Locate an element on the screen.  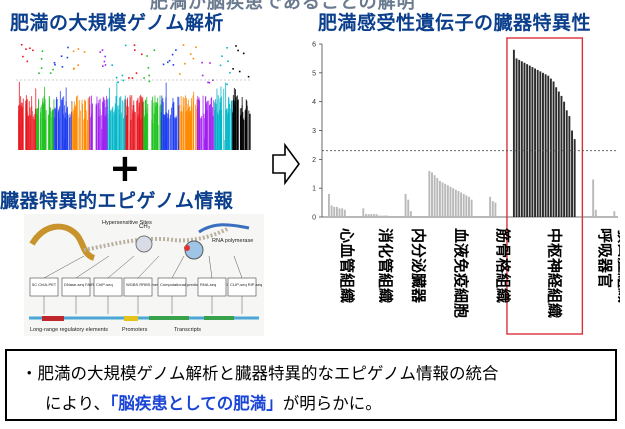
hypersensitive-label: Hypersensitive Sites is located at coordinates (127, 223).